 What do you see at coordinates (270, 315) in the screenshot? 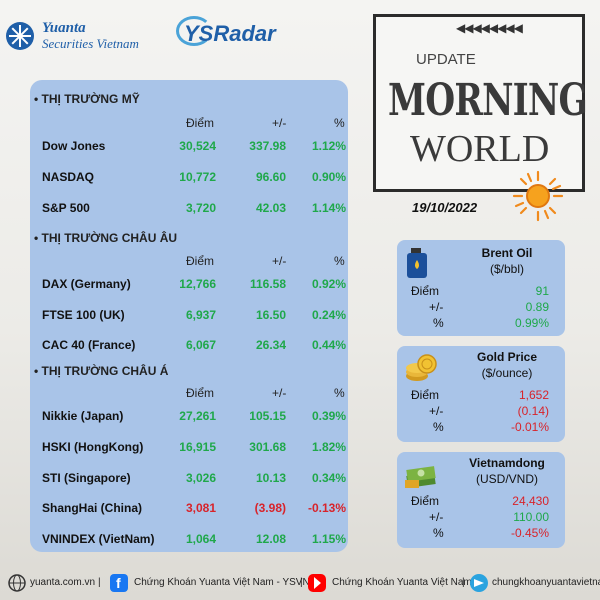
I see `row-change: 16.50` at bounding box center [270, 315].